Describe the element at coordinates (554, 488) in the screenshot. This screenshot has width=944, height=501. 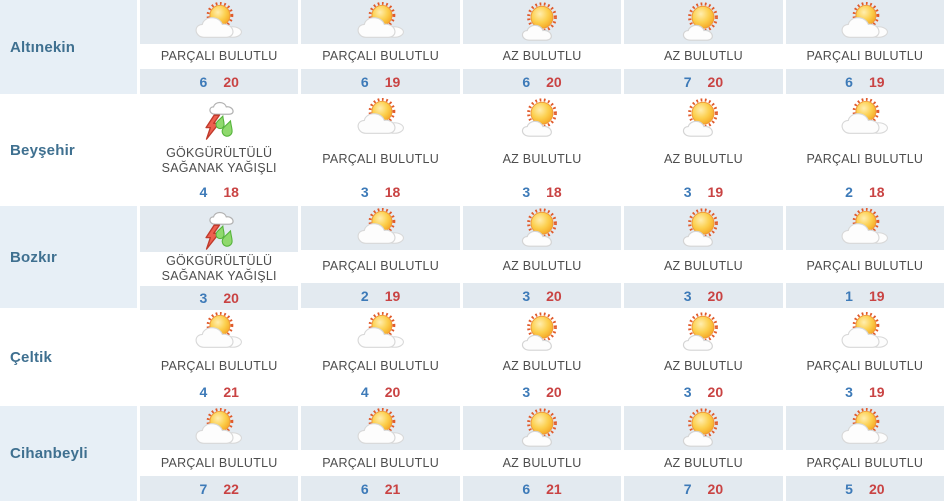
I see `max-temperature: 21` at that location.